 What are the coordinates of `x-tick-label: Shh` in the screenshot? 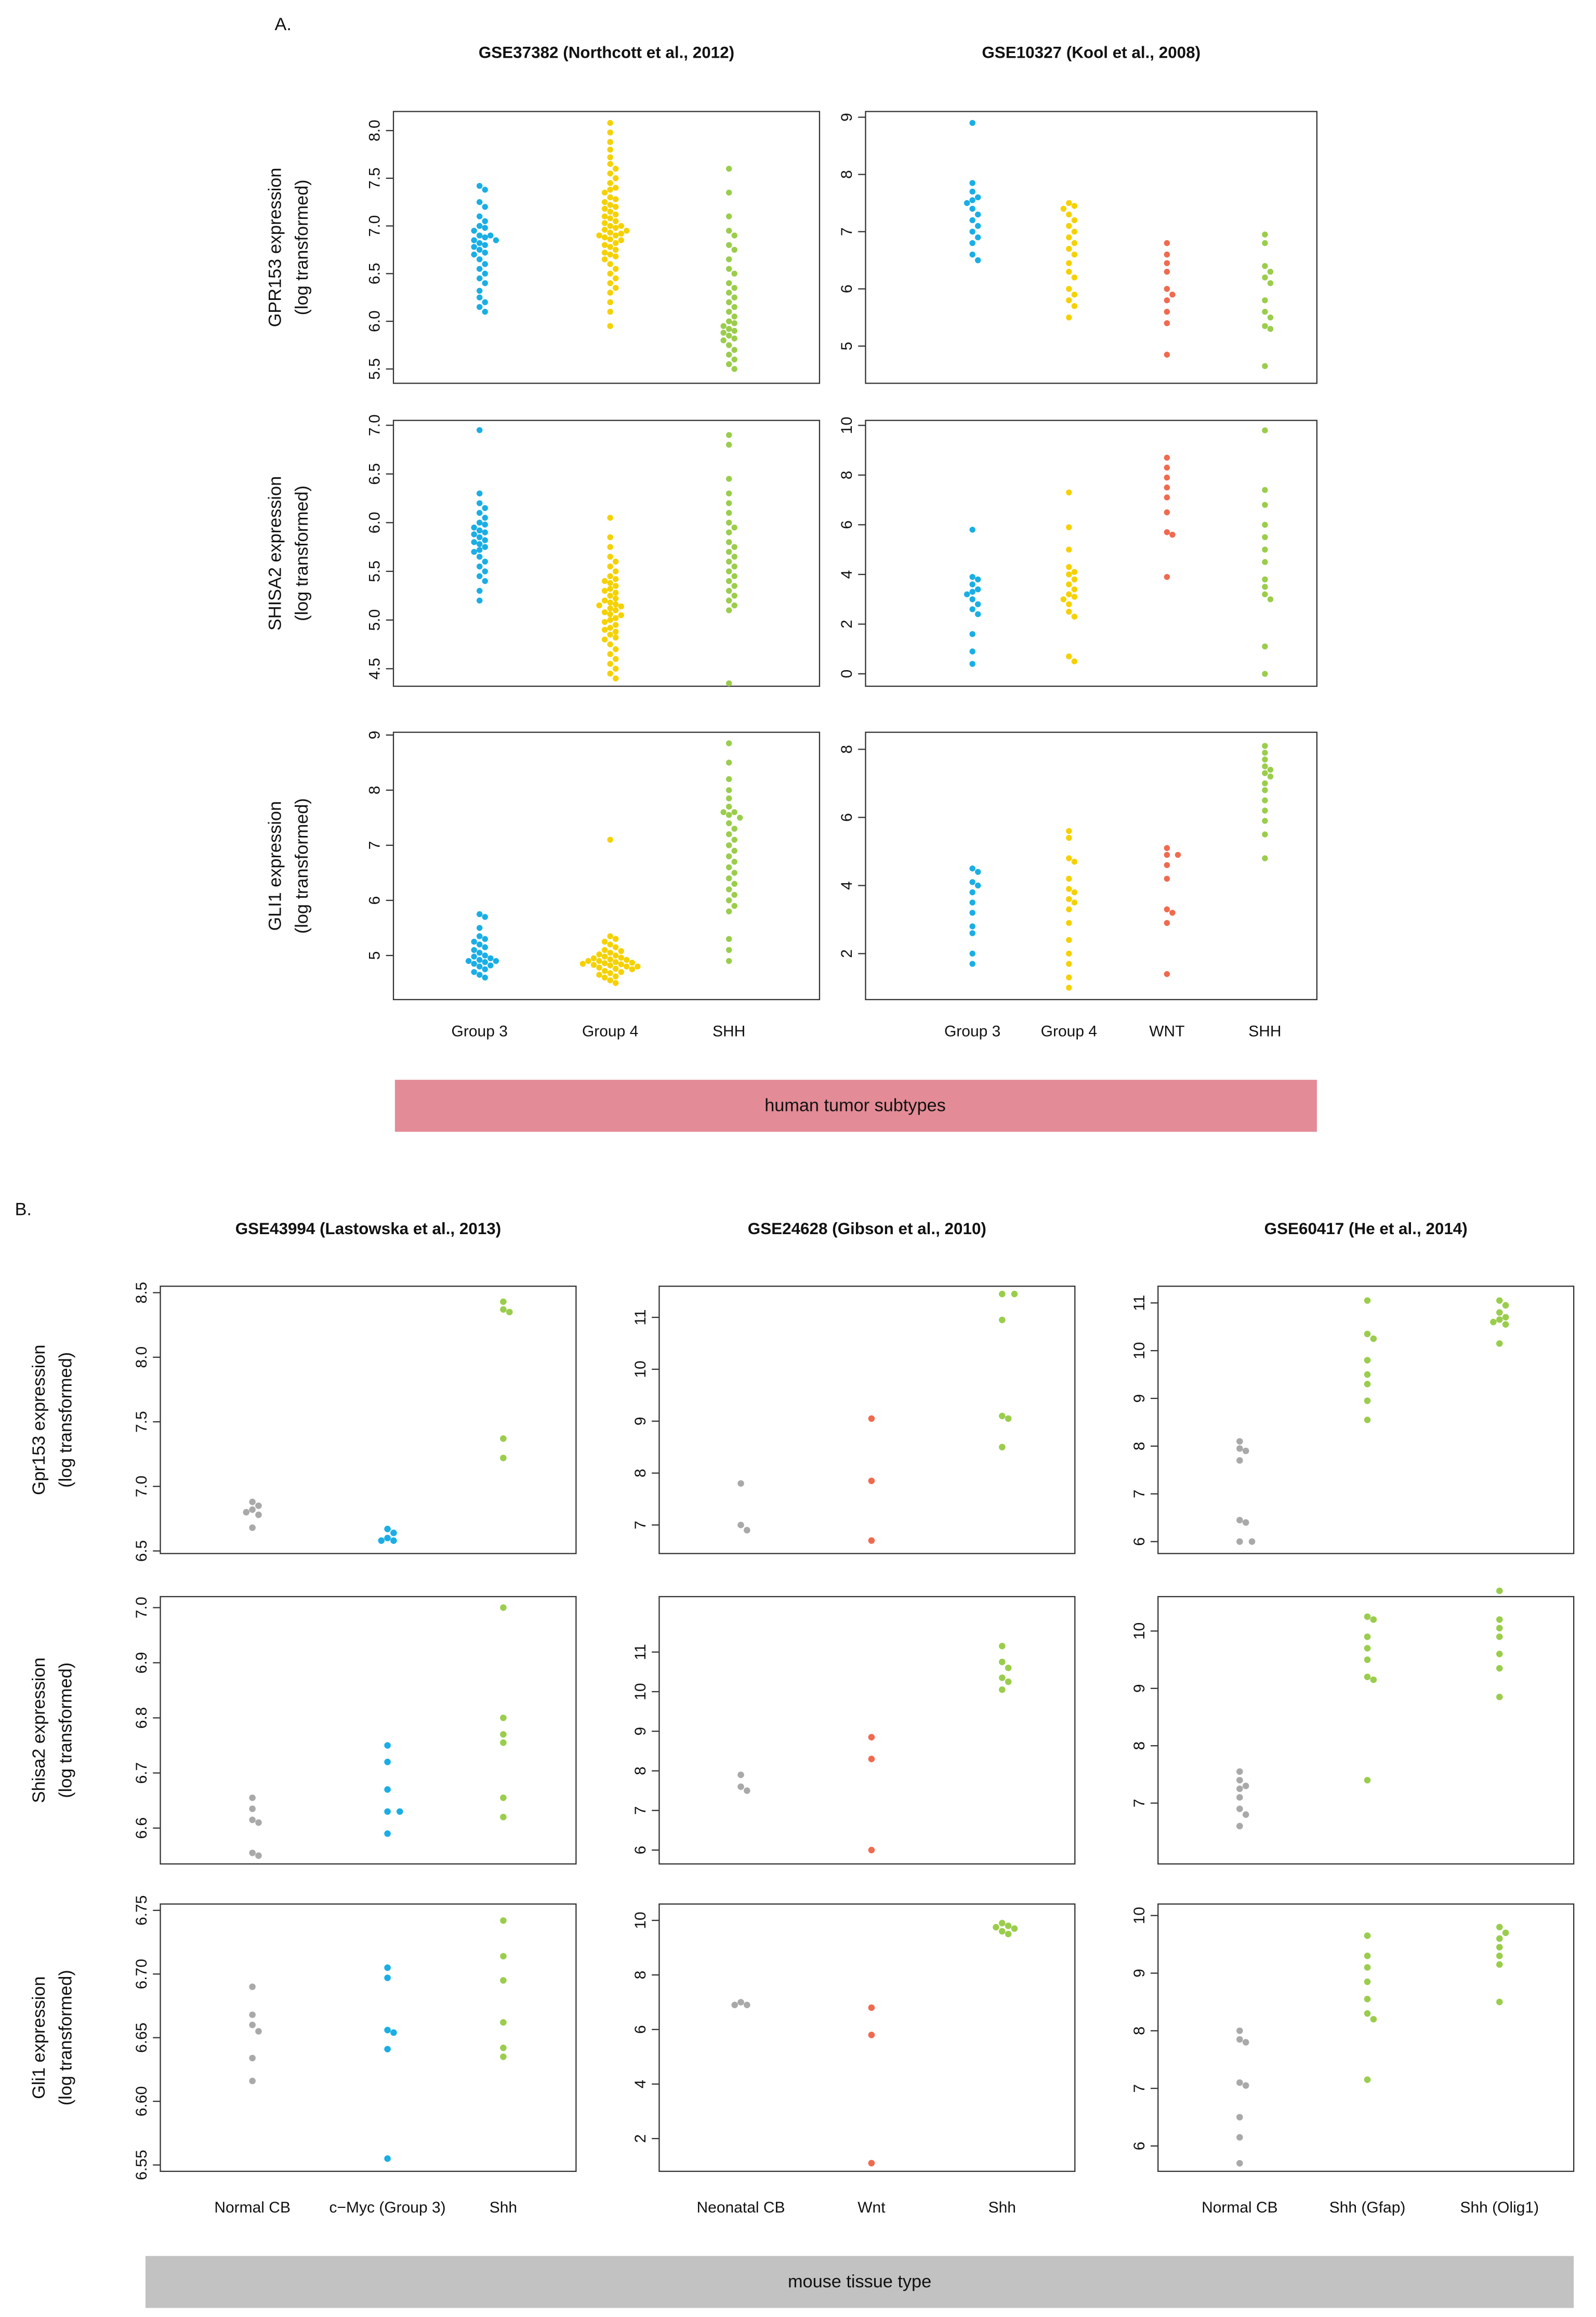 It's located at (1002, 2207).